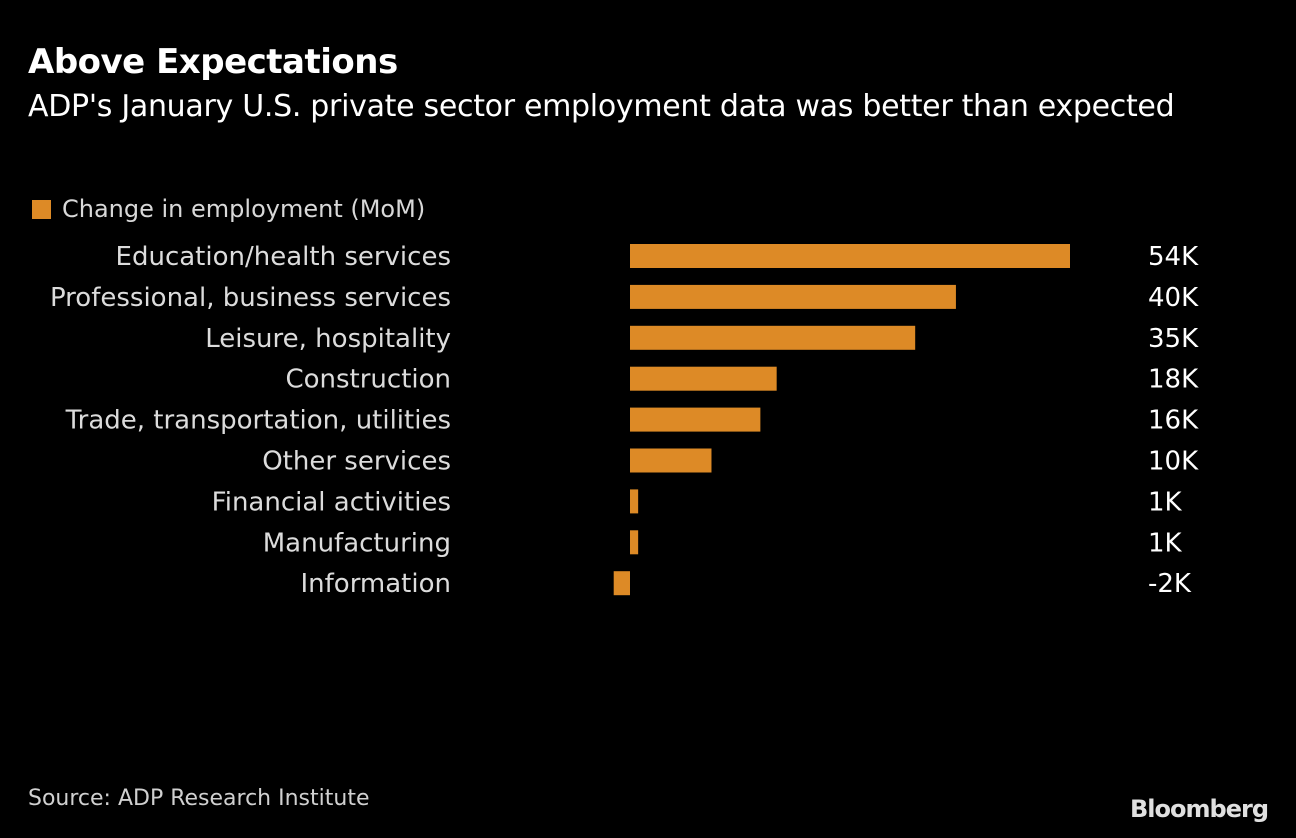 This screenshot has height=838, width=1296. I want to click on value-label: 54K, so click(1173, 257).